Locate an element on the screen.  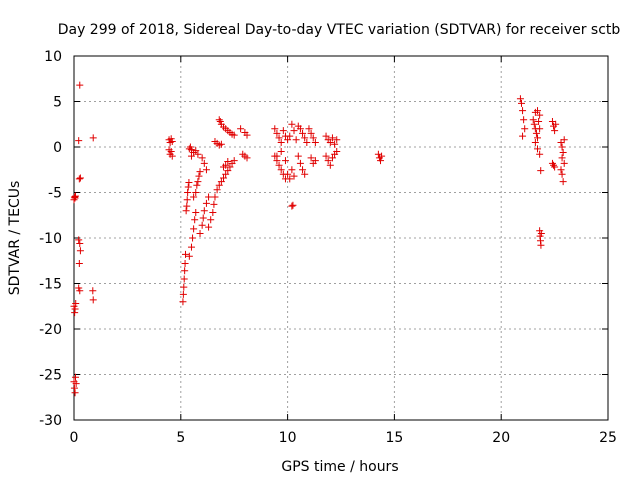
y-tick-label: -10 is located at coordinates (50, 239).